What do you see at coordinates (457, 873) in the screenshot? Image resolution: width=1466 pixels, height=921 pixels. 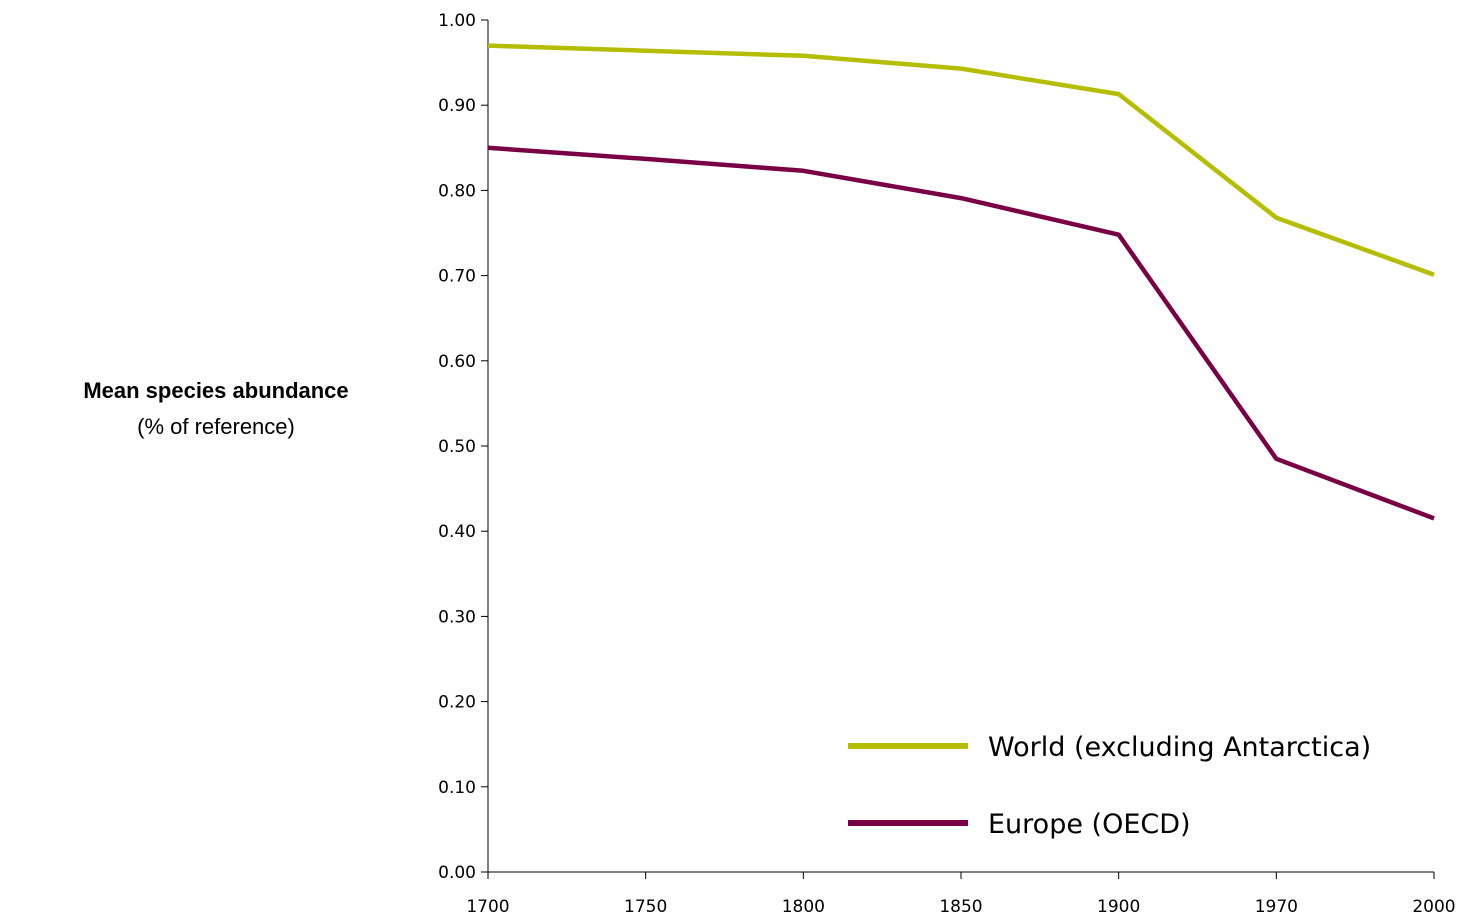 I see `y-tick-label: 0.00` at bounding box center [457, 873].